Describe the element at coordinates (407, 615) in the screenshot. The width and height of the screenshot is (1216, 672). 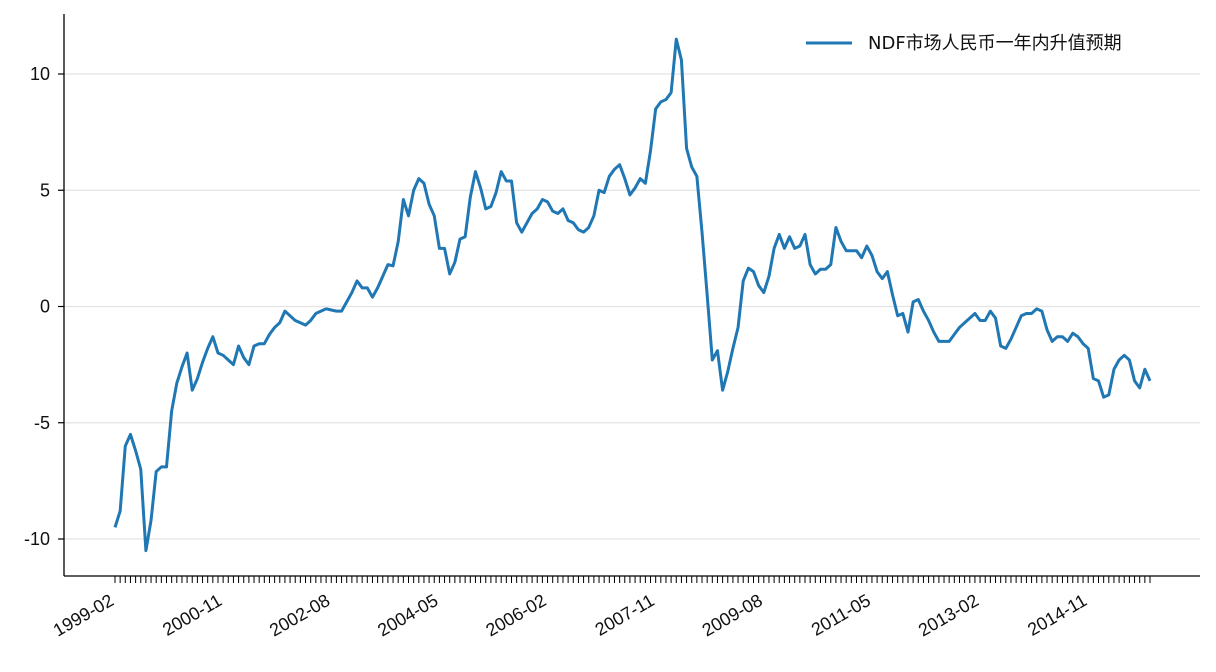
I see `x-tick-label: 2004-05` at that location.